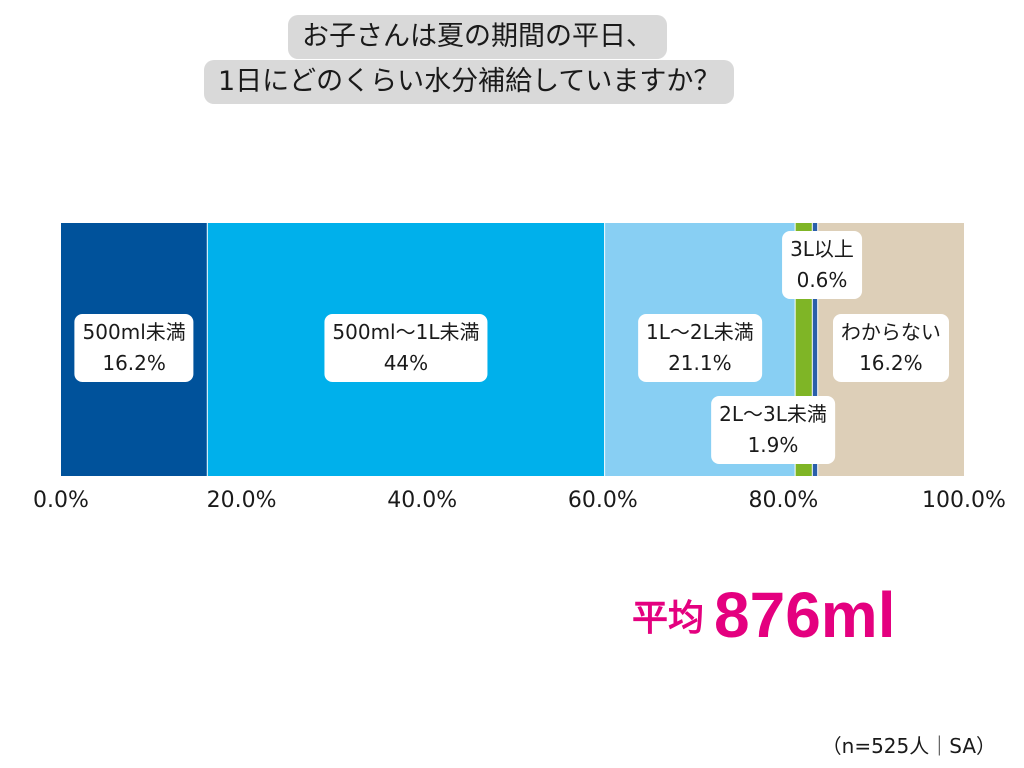 This screenshot has width=1024, height=768. Describe the element at coordinates (134, 348) in the screenshot. I see `segment-label-under-500ml: 500ml未満 16.2%` at that location.